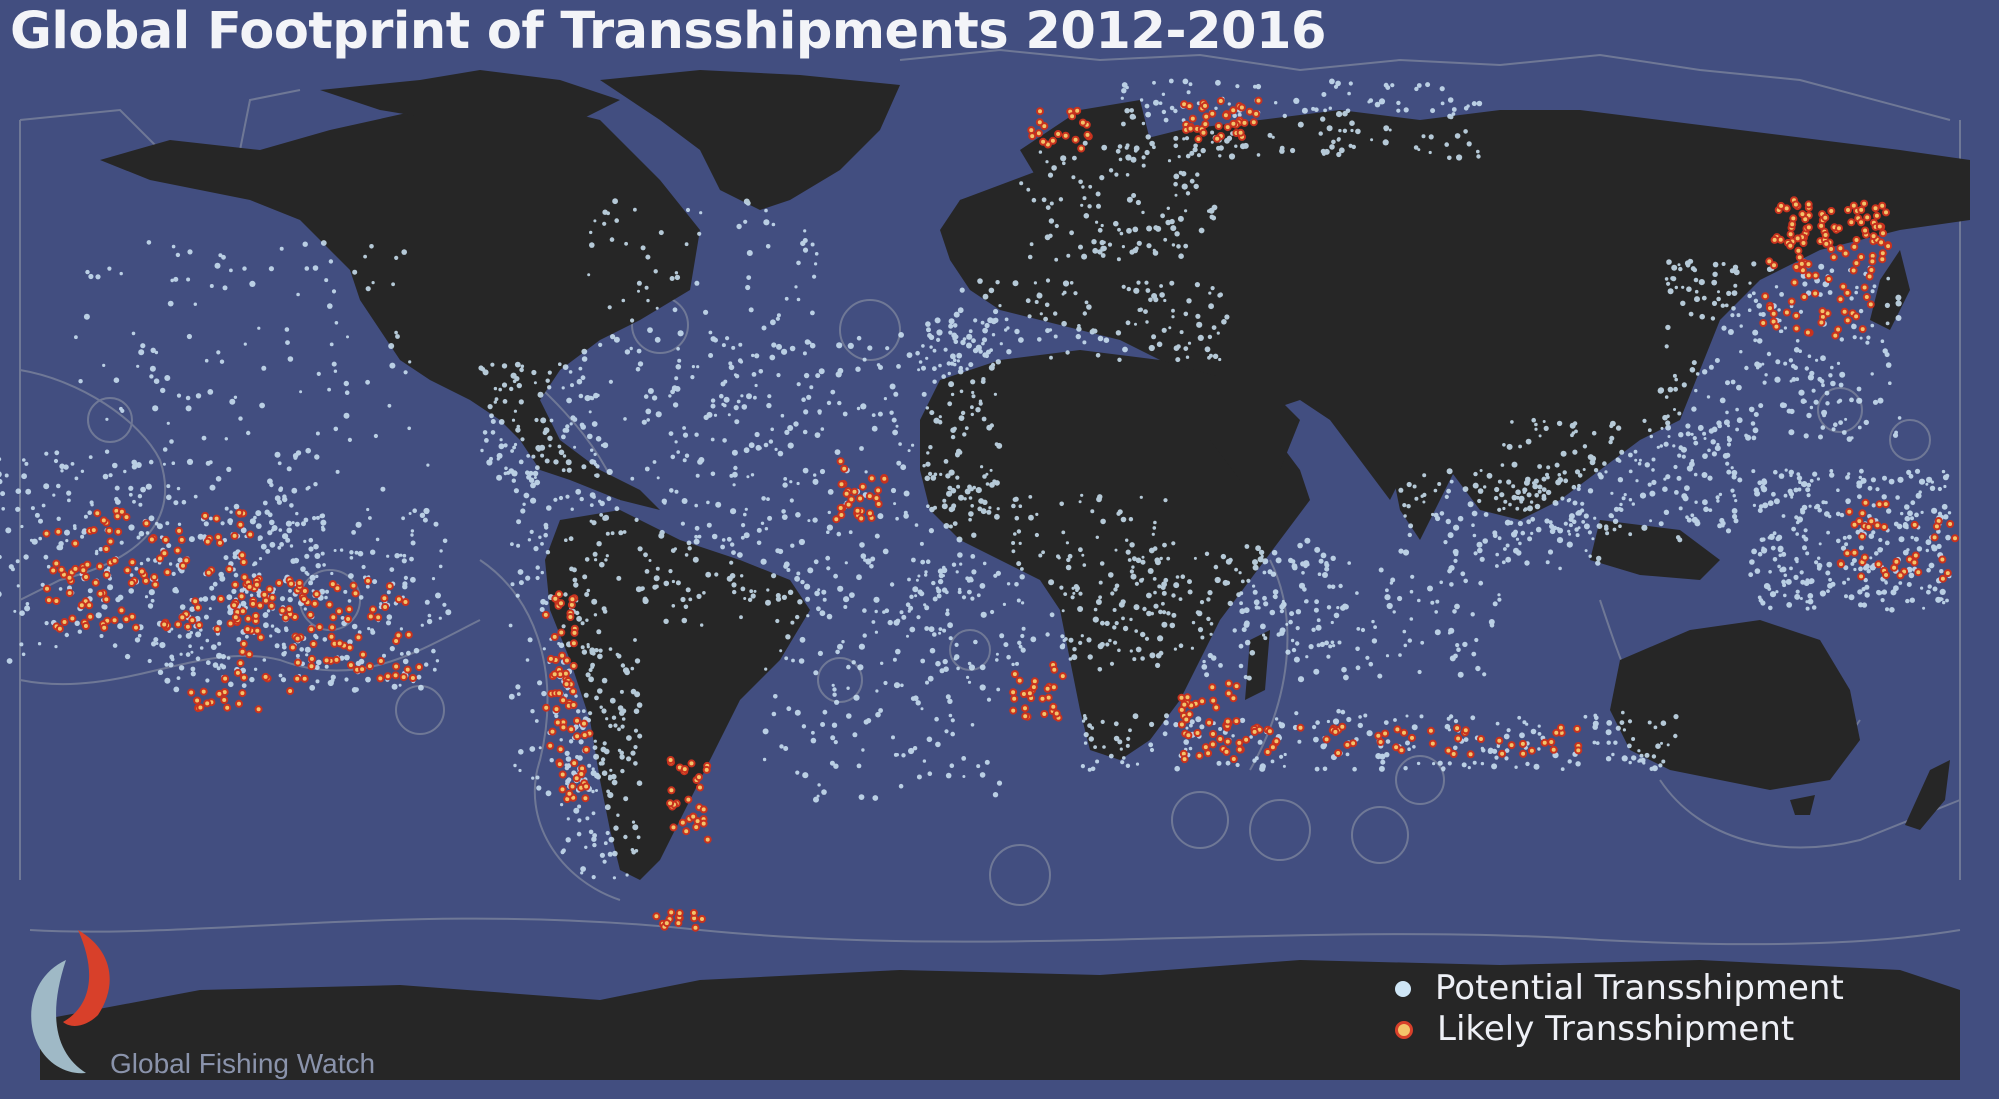  What do you see at coordinates (470, 95) in the screenshot?
I see `arctic-islands` at bounding box center [470, 95].